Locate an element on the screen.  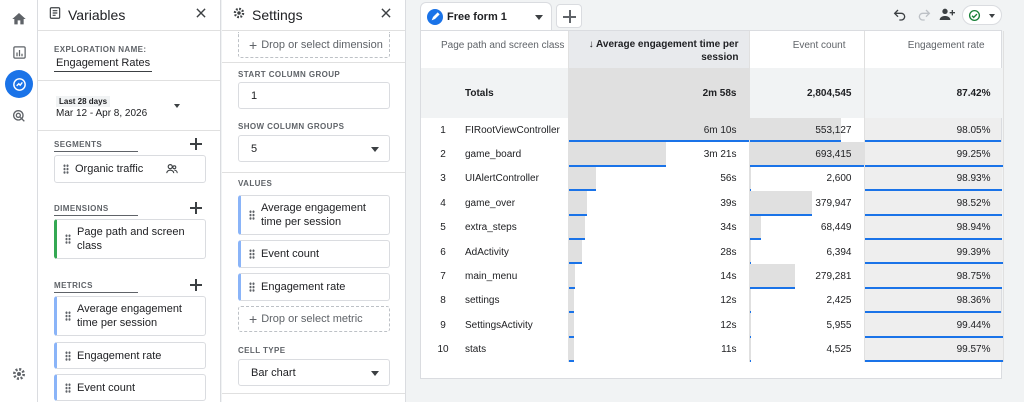
undo-icon is located at coordinates (900, 14).